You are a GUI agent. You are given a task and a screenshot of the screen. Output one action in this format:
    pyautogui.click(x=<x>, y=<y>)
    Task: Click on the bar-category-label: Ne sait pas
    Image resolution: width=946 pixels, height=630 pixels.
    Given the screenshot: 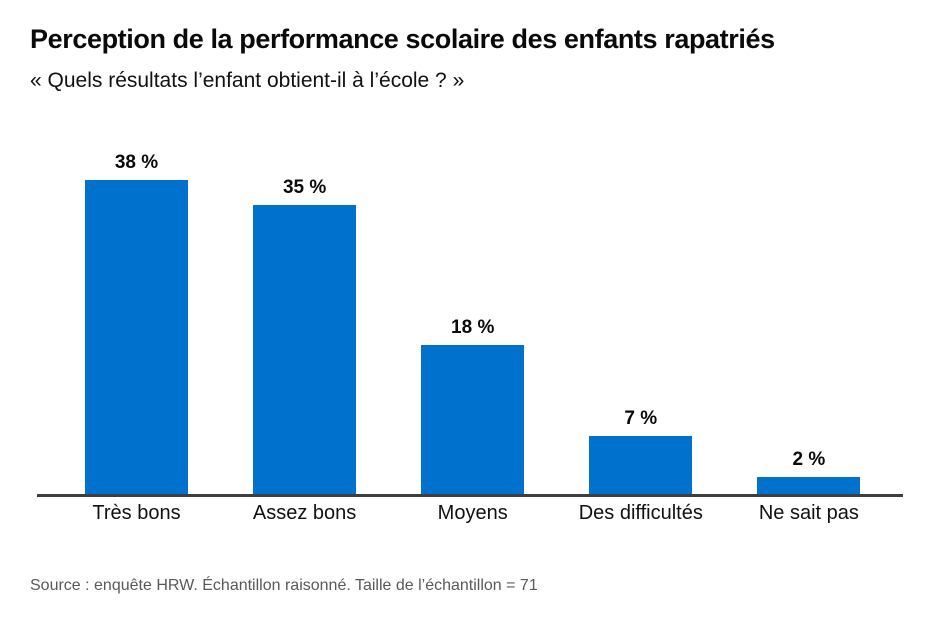 What is the action you would take?
    pyautogui.click(x=808, y=513)
    